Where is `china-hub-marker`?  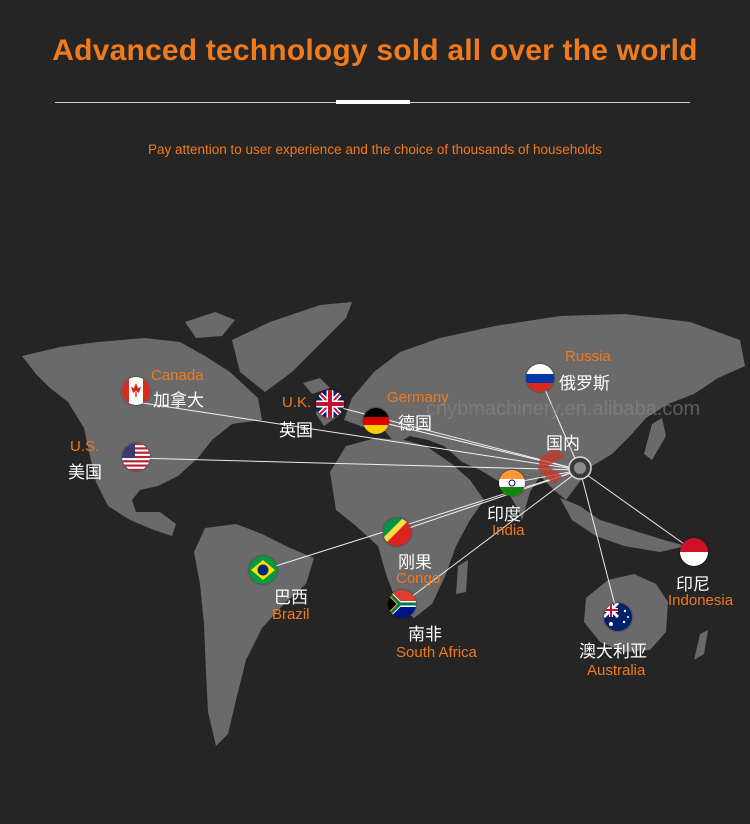 china-hub-marker is located at coordinates (565, 466).